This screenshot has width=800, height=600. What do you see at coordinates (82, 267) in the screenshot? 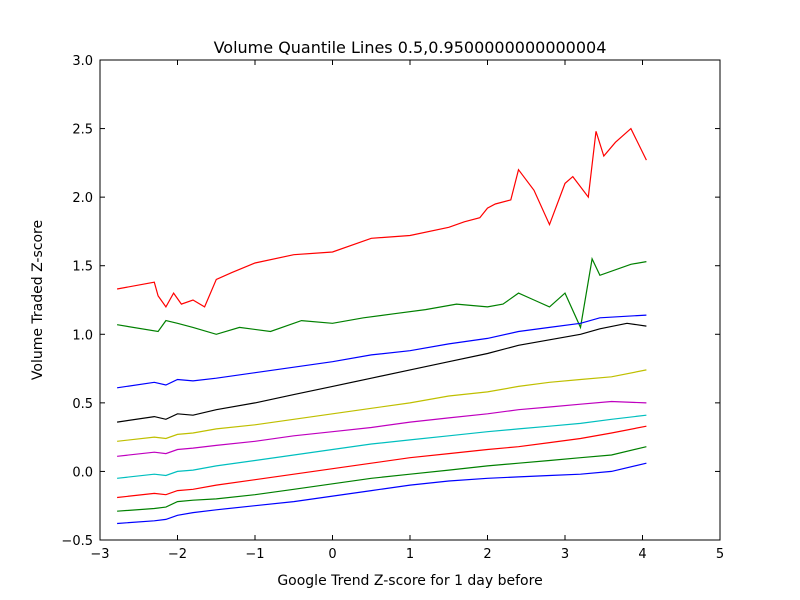
I see `y-tick-label: 1.5` at bounding box center [82, 267].